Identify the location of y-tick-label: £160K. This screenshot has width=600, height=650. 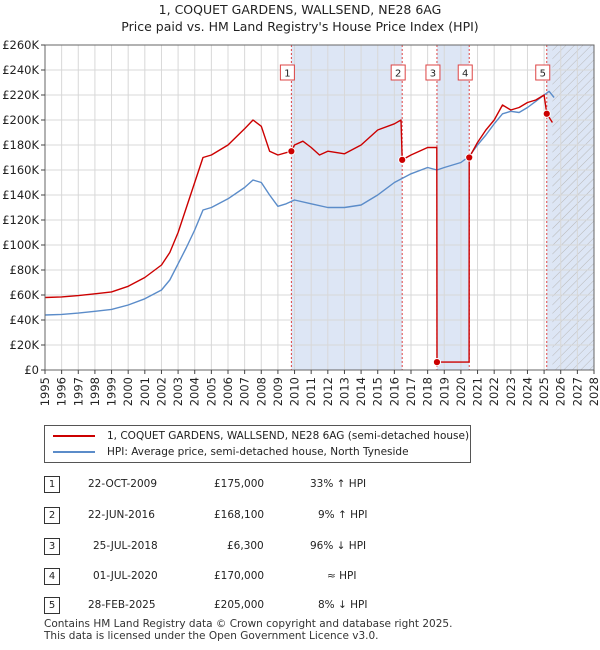
(20, 170).